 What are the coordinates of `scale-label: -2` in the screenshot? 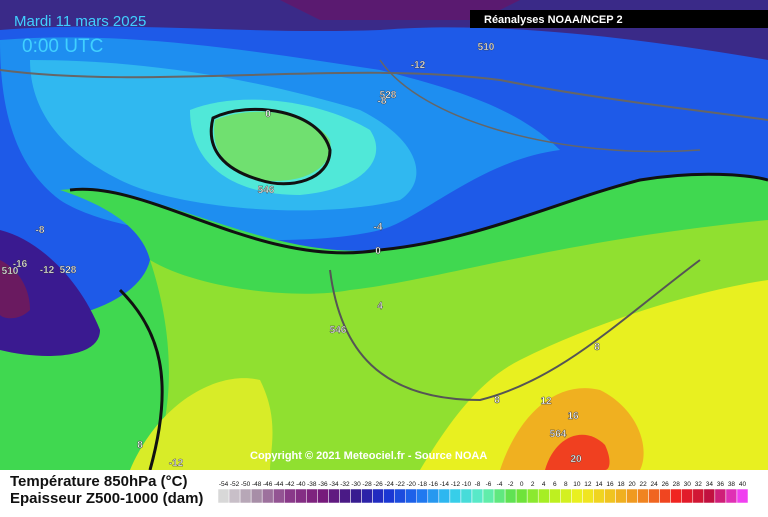 It's located at (511, 484).